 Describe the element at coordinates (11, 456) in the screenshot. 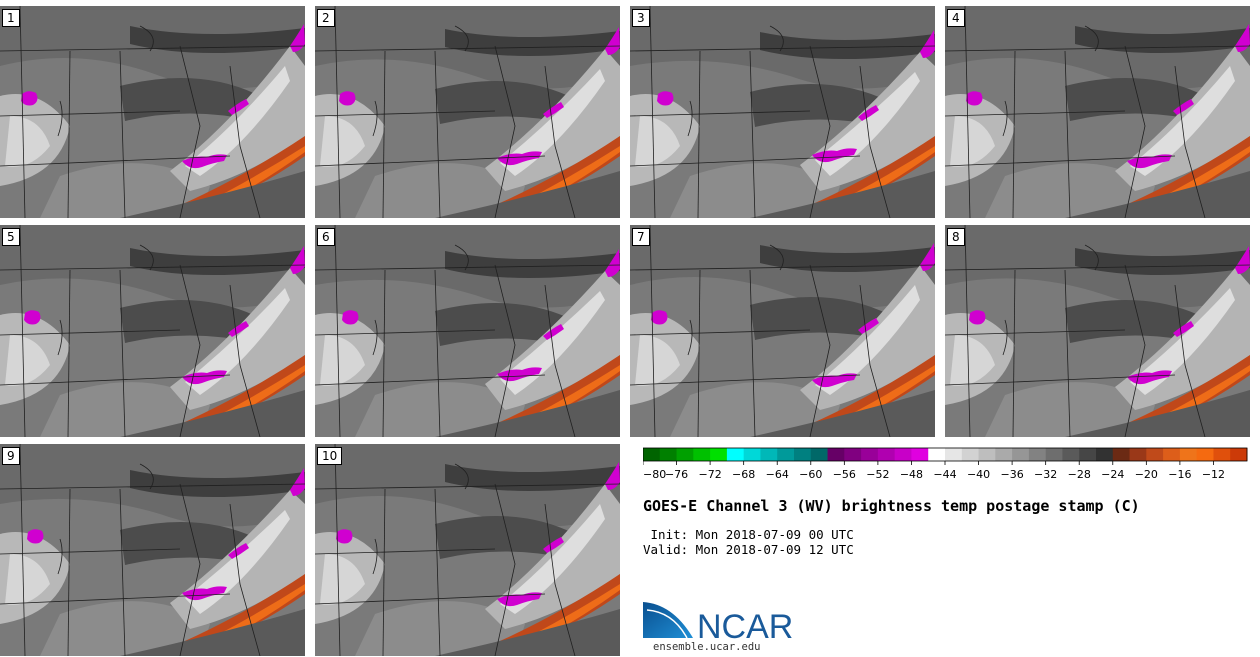

I see `member-number-label: 9` at that location.